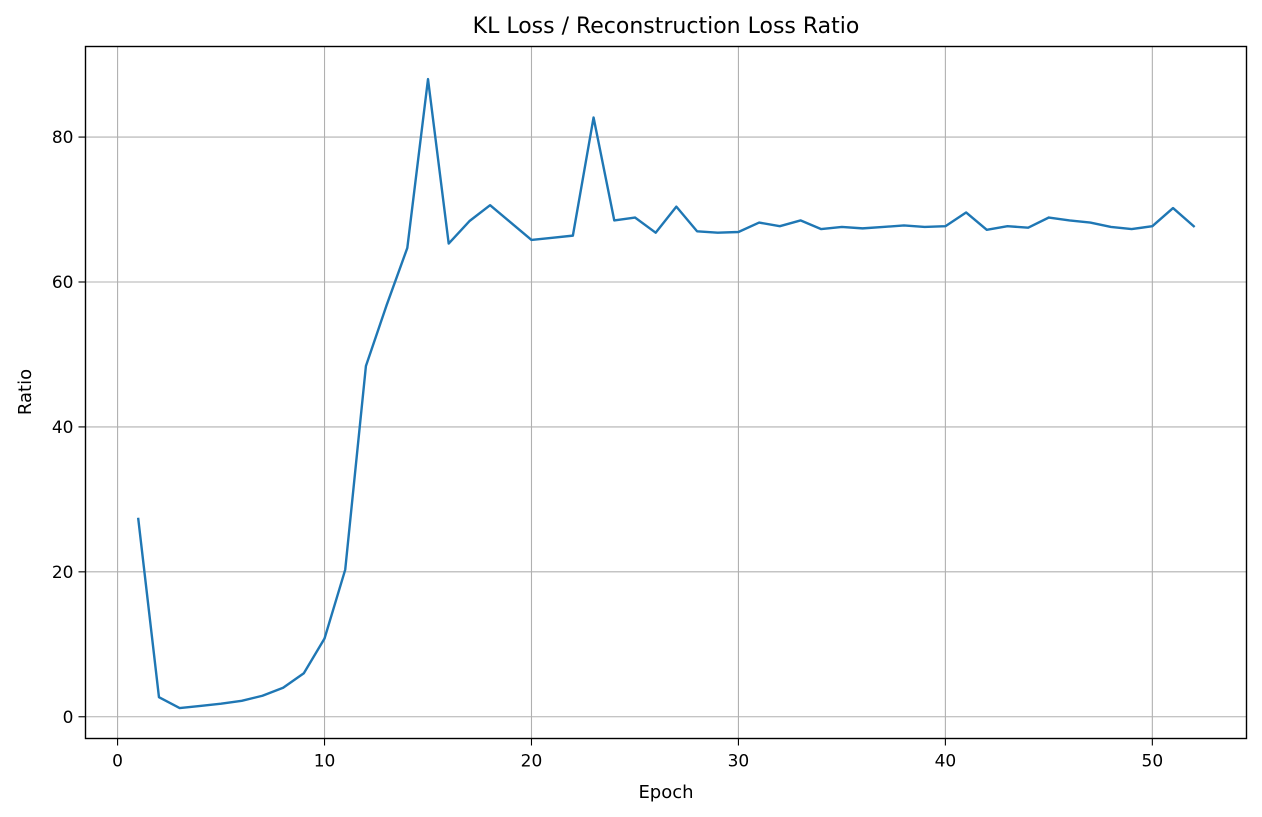 The height and width of the screenshot is (817, 1262). What do you see at coordinates (117, 762) in the screenshot?
I see `x-tick-label: 0` at bounding box center [117, 762].